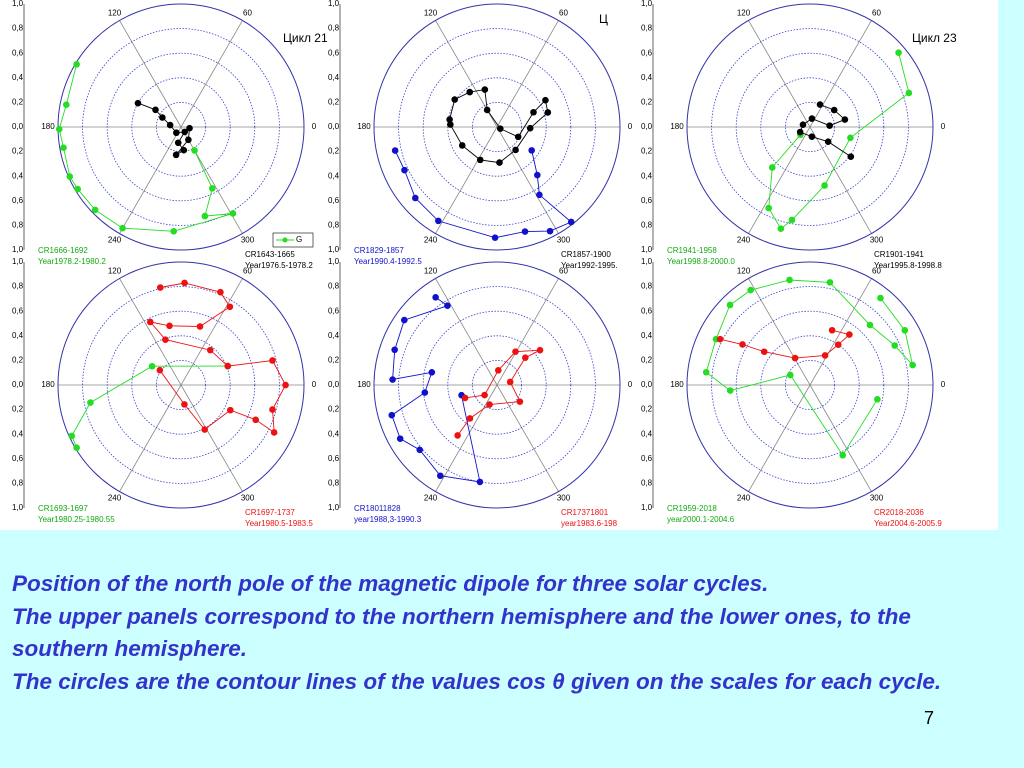  Describe the element at coordinates (899, 512) in the screenshot. I see `legend-name: CR2018-2036` at that location.